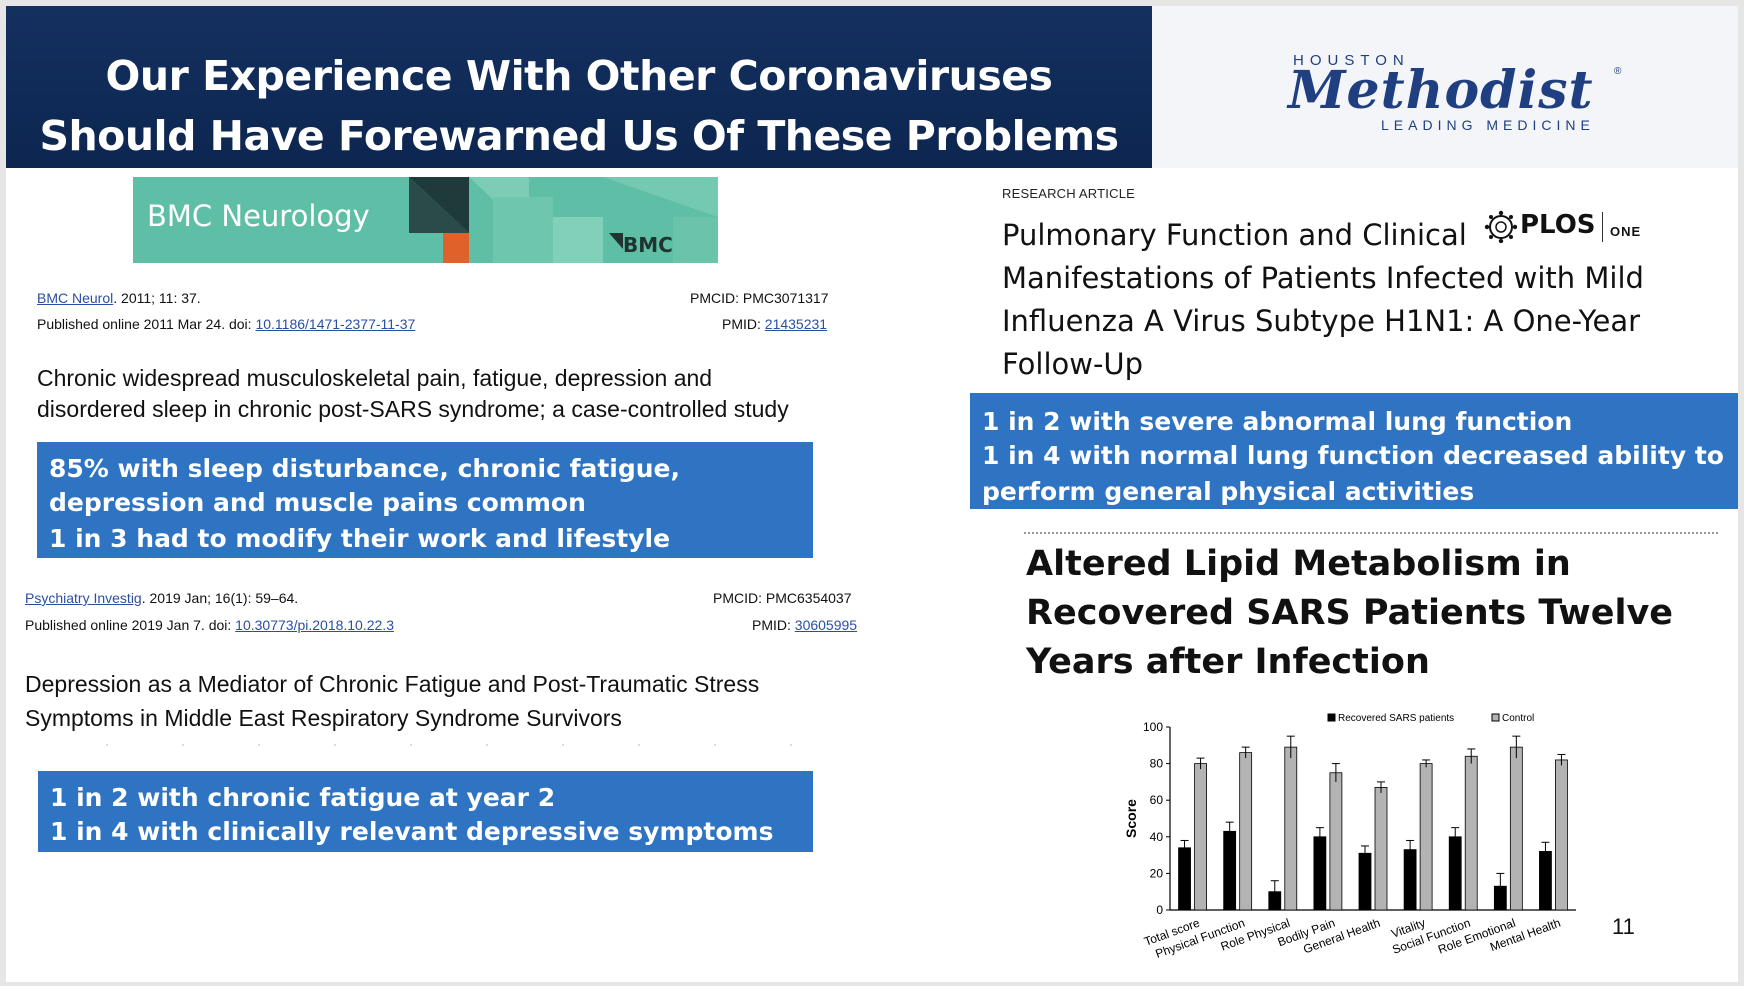 This screenshot has height=986, width=1744. Describe the element at coordinates (258, 216) in the screenshot. I see `bmc-banner-title: BMC Neurology` at that location.